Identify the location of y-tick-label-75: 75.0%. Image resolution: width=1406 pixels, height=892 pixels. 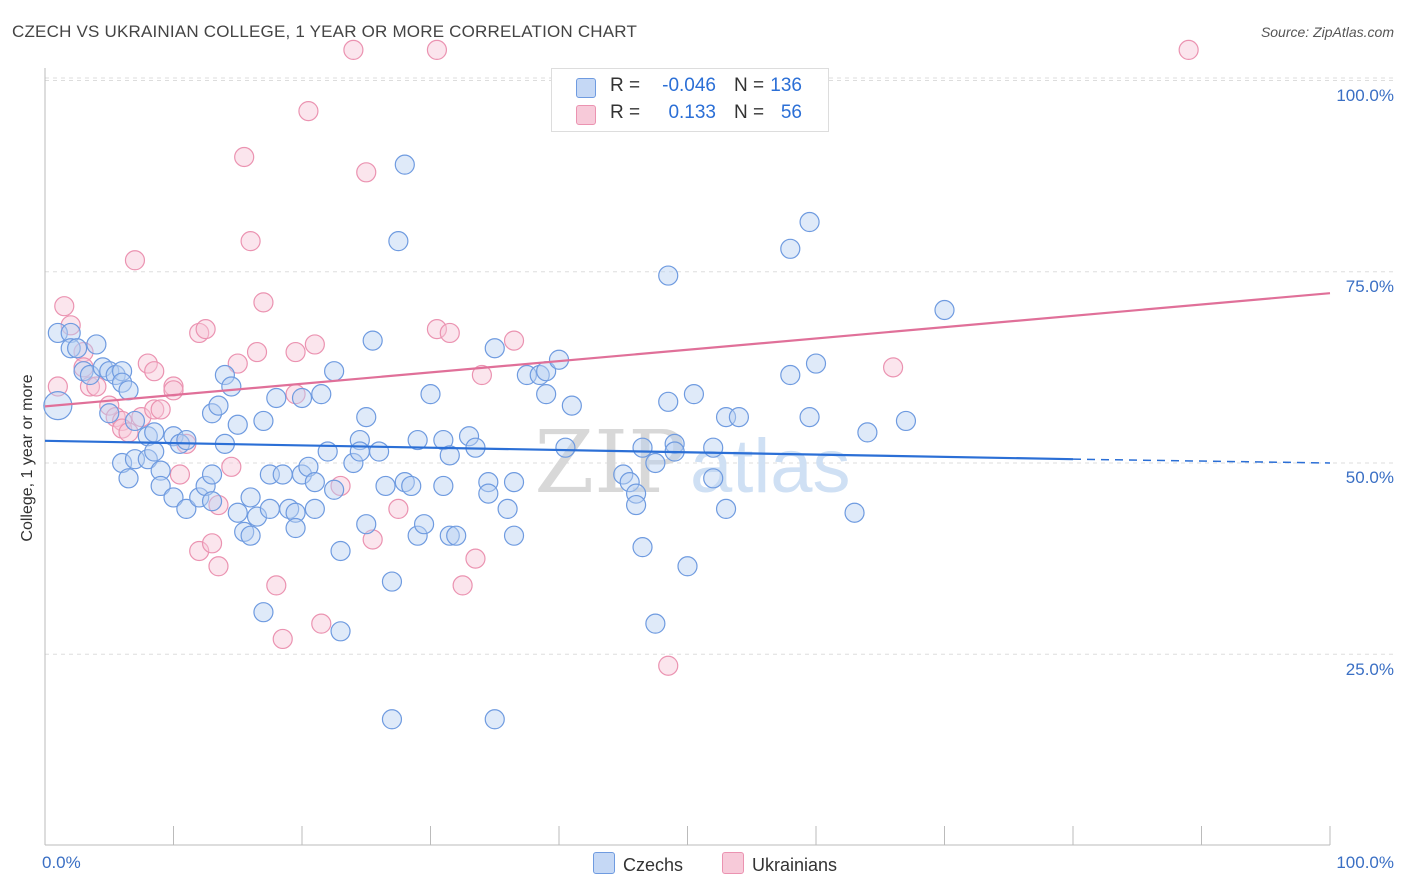
(1369, 286).